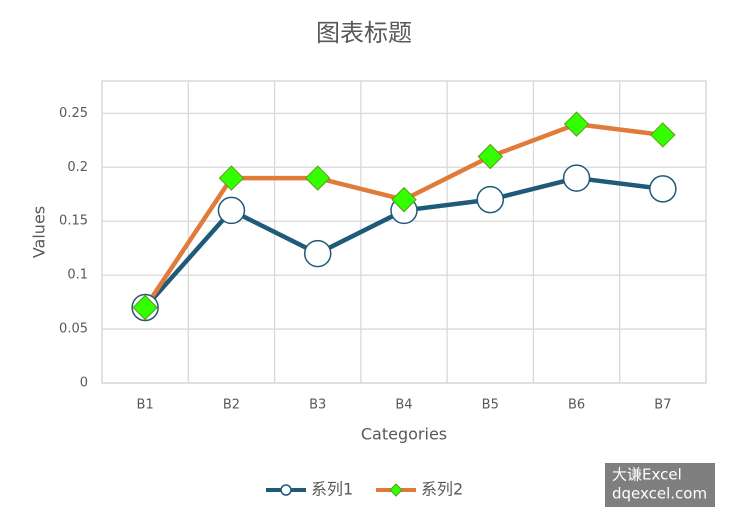 Image resolution: width=729 pixels, height=521 pixels. What do you see at coordinates (662, 405) in the screenshot?
I see `x-tick-label: B7` at bounding box center [662, 405].